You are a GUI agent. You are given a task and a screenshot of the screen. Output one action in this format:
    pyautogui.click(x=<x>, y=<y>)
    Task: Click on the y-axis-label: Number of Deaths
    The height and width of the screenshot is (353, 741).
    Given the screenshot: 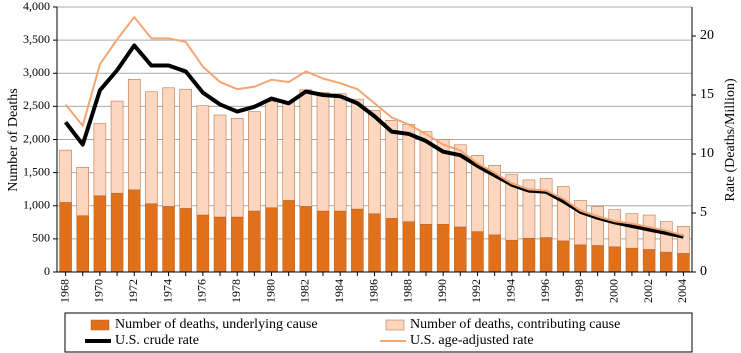 What is the action you would take?
    pyautogui.click(x=13, y=139)
    